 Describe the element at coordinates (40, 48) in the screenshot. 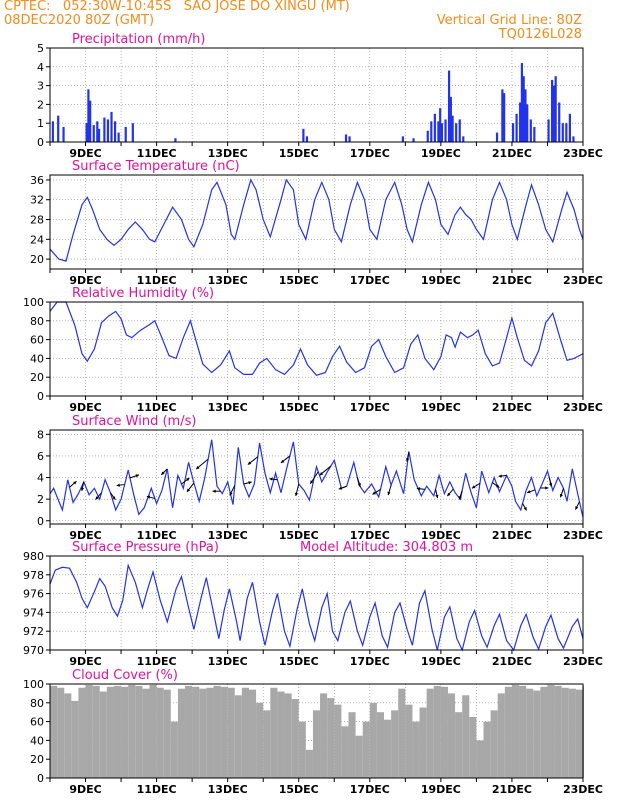

I see `precipitation-ytick-label: 5` at that location.